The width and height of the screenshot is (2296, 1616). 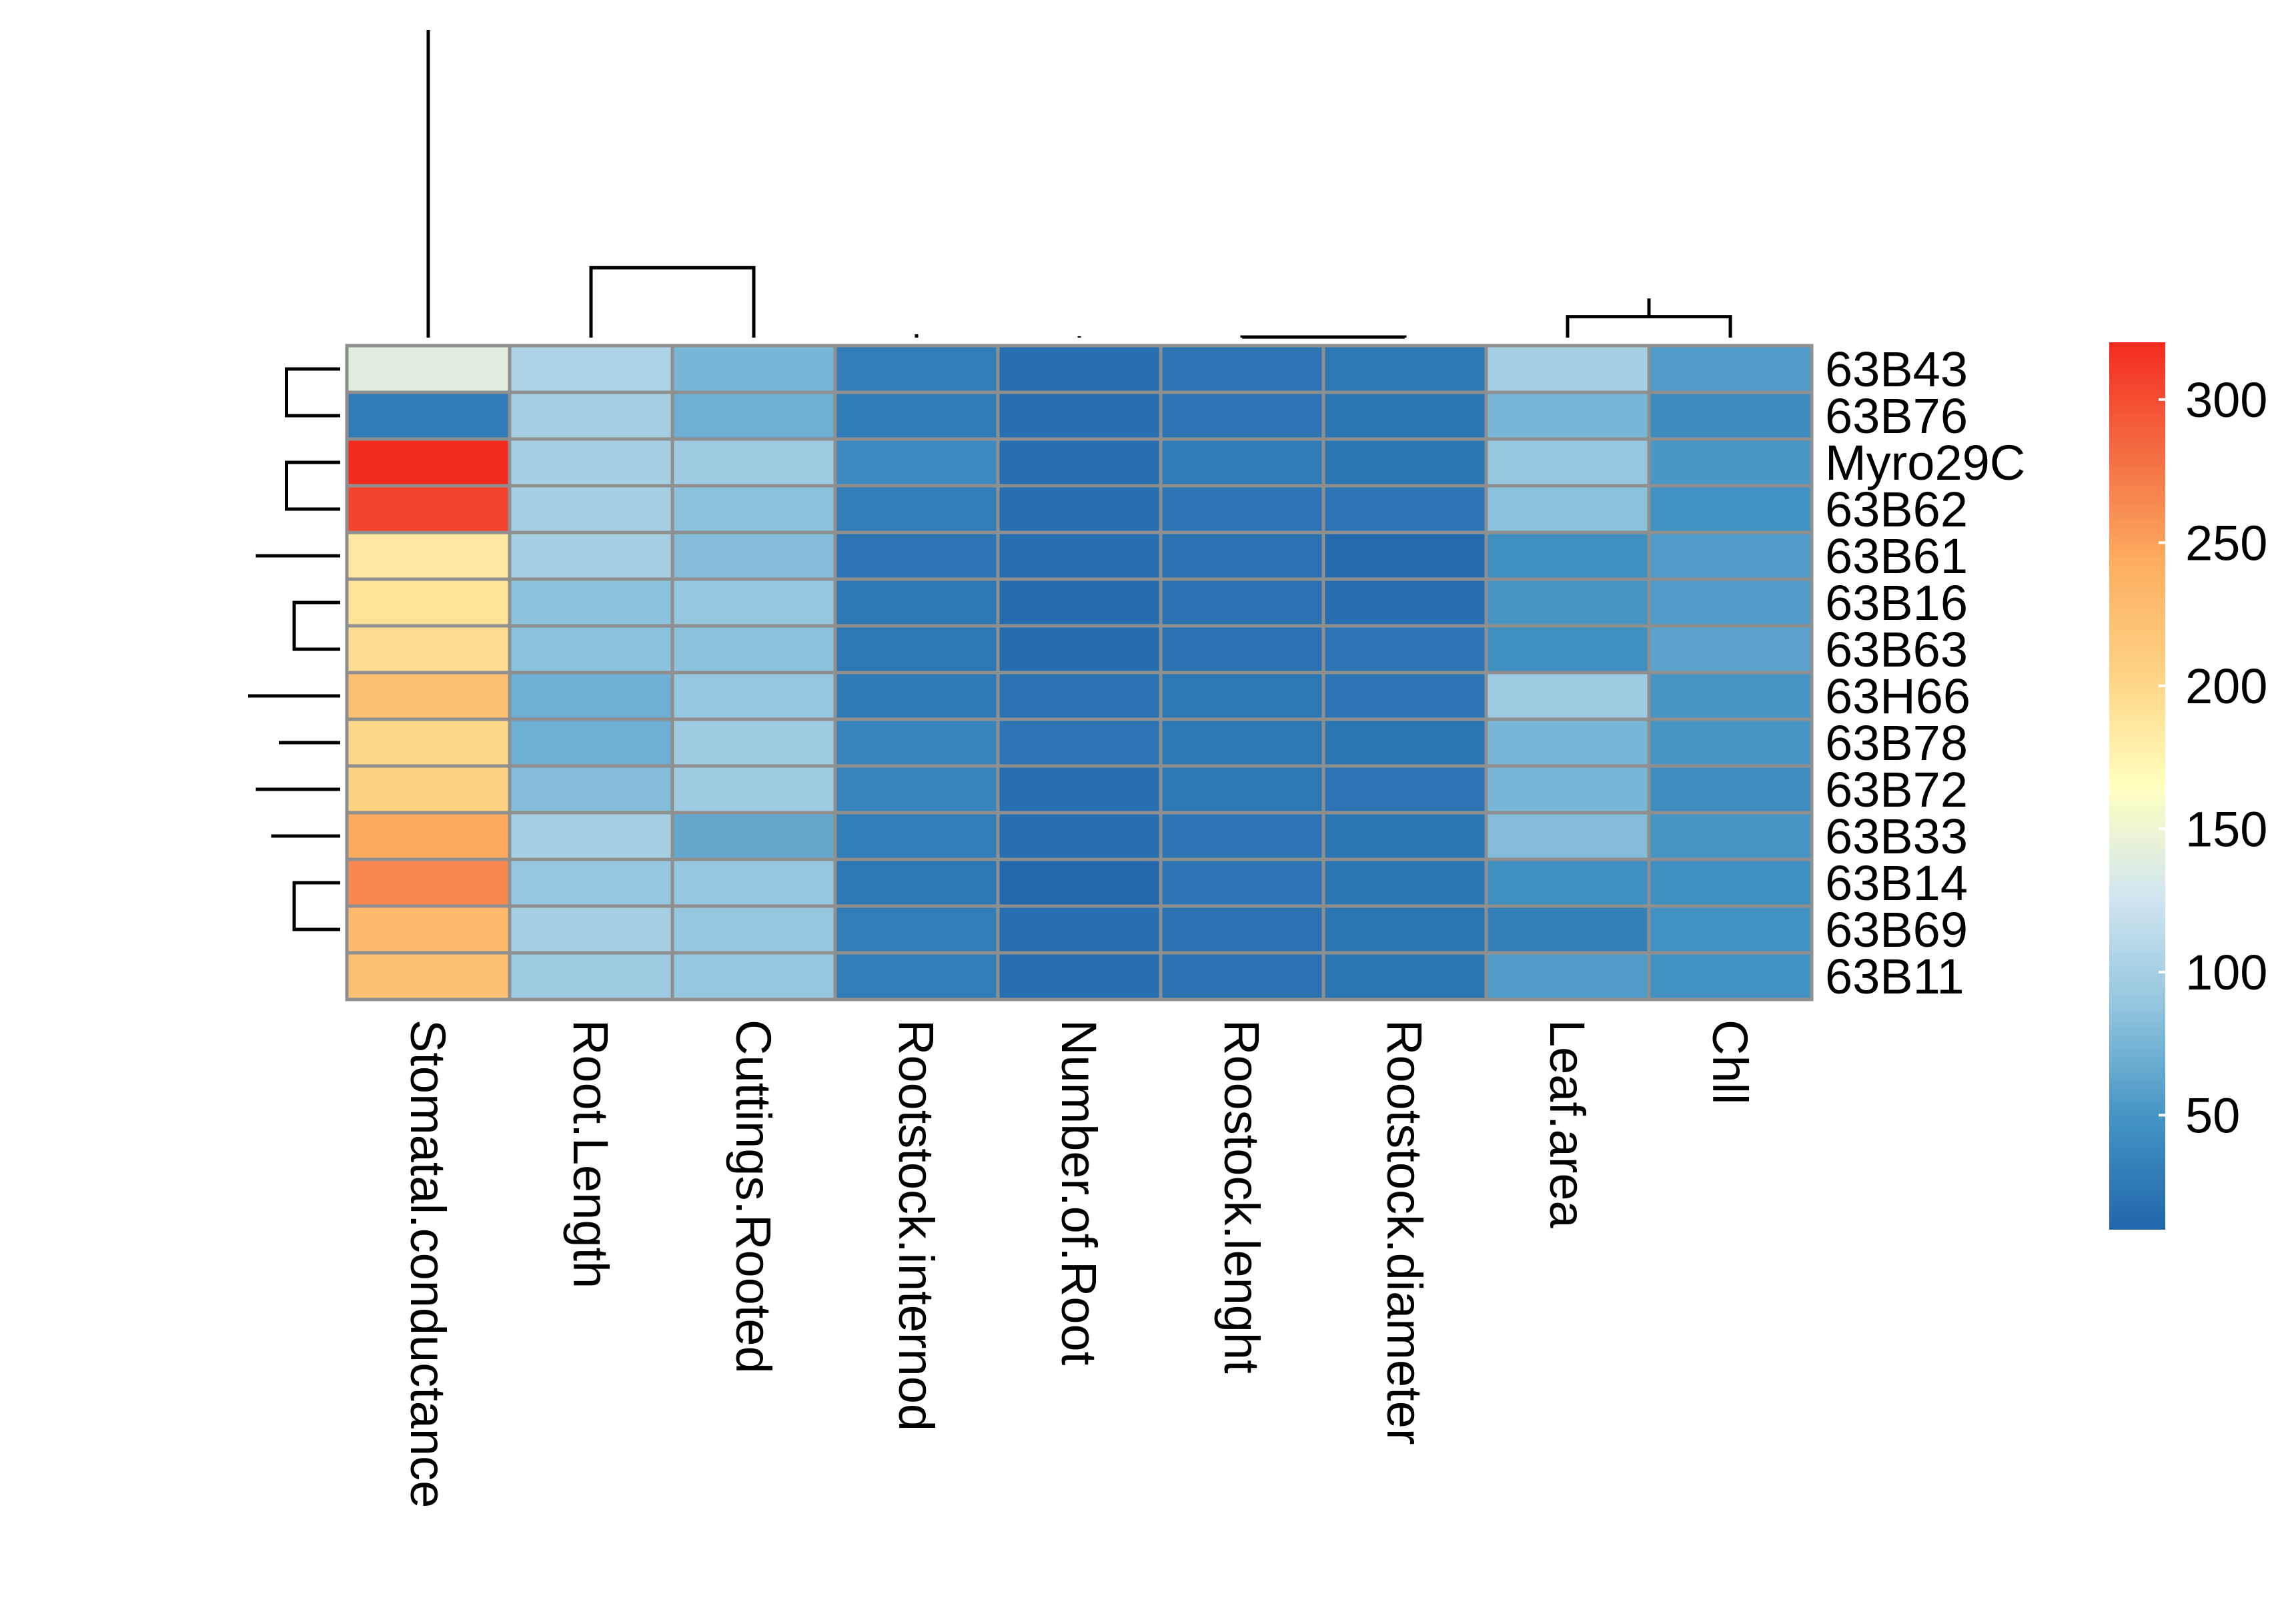 What do you see at coordinates (1079, 1193) in the screenshot?
I see `column-label: Number.of.Root` at bounding box center [1079, 1193].